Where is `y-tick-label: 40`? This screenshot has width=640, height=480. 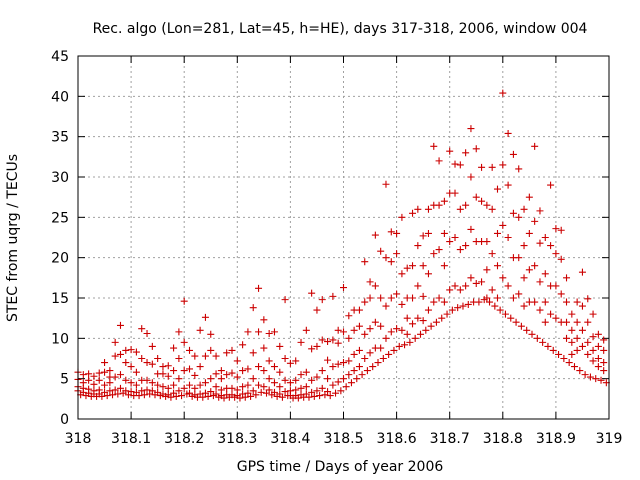 y-tick-label: 40 is located at coordinates (60, 97).